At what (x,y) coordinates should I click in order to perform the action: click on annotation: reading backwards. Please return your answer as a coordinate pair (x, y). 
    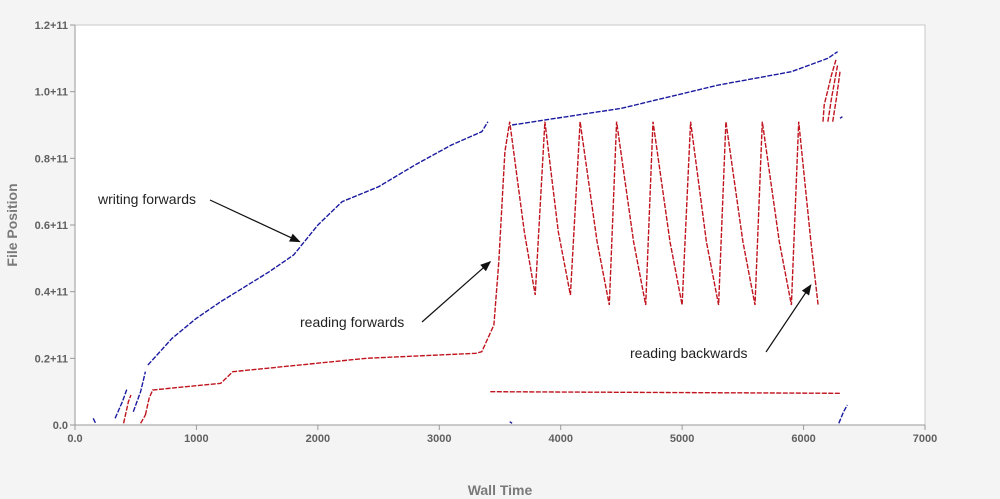
    Looking at the image, I should click on (721, 322).